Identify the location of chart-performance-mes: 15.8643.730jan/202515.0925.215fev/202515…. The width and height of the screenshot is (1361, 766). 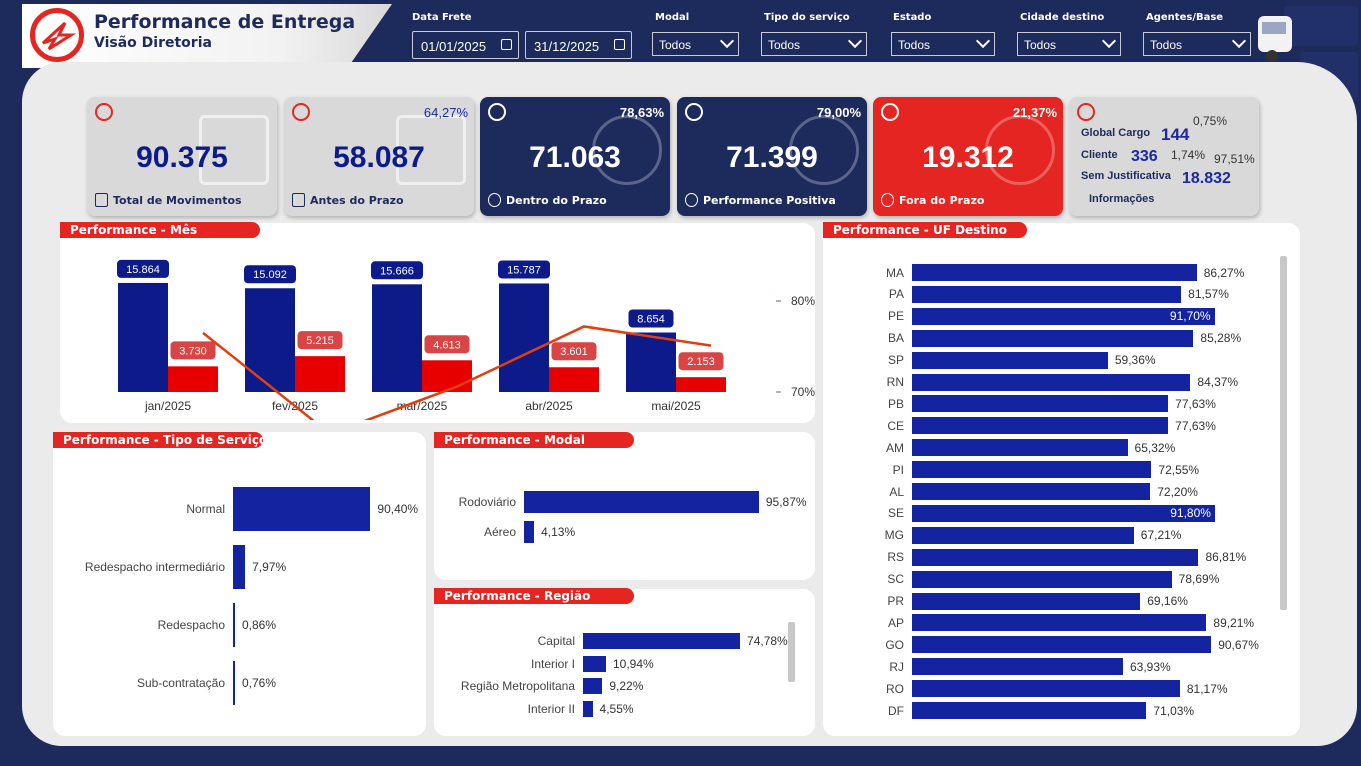
(466, 339).